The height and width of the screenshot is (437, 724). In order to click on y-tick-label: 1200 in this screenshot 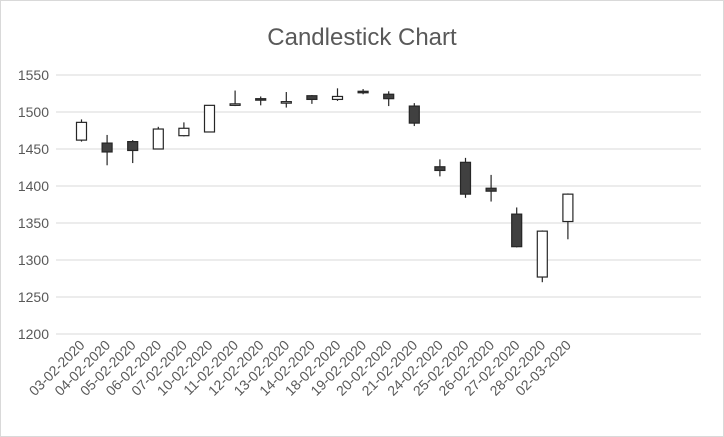, I will do `click(33, 334)`.